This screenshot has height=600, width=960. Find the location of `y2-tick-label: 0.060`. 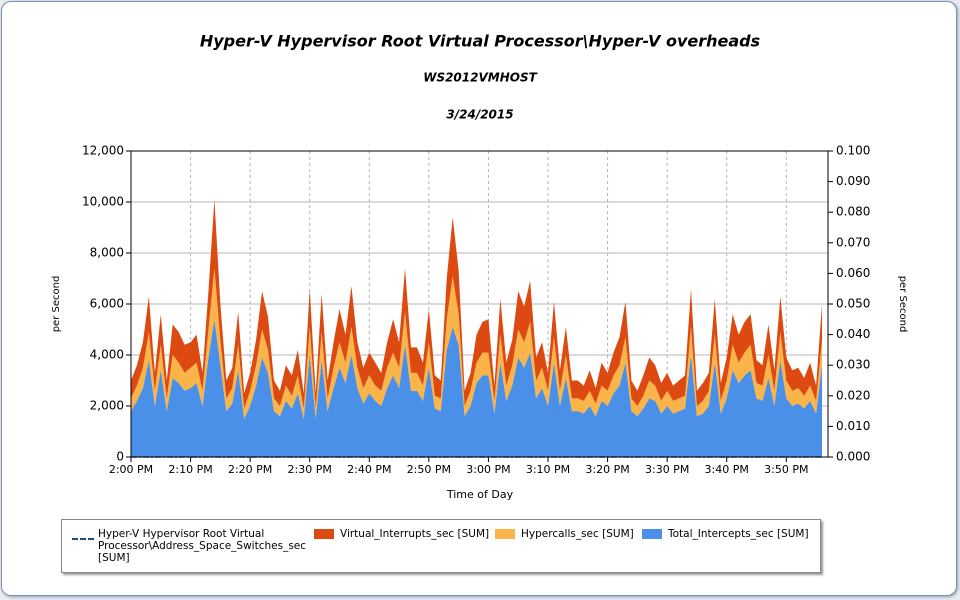

y2-tick-label: 0.060 is located at coordinates (853, 273).